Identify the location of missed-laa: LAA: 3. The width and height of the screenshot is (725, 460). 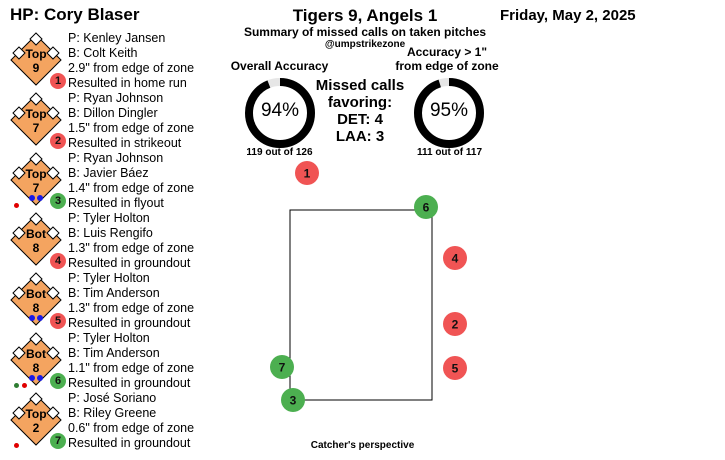
(360, 136).